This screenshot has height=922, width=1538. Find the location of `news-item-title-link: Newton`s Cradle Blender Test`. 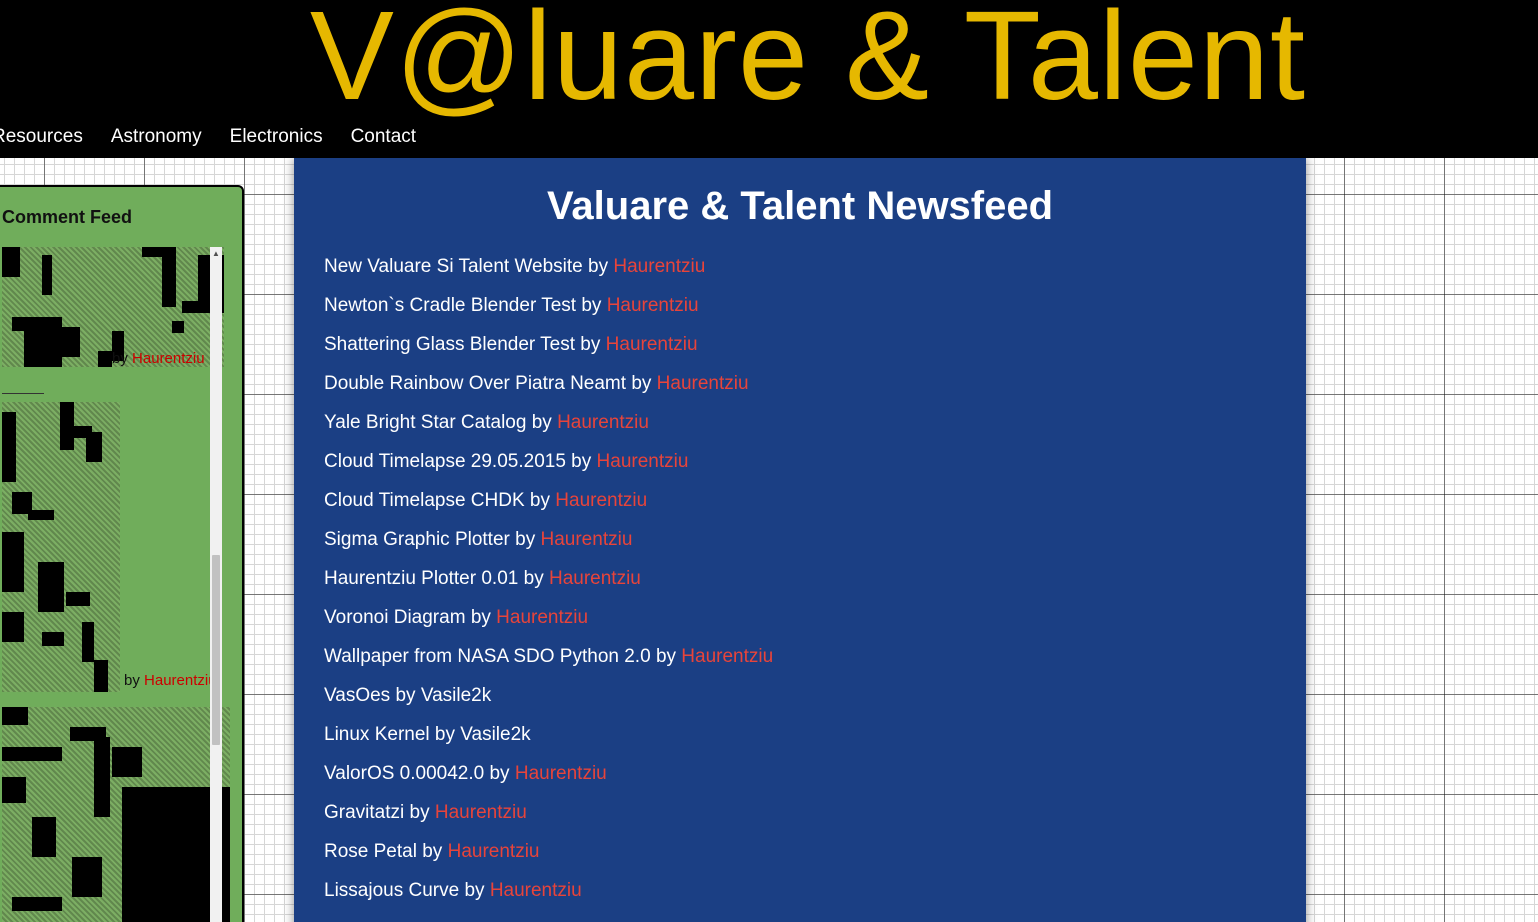

news-item-title-link: Newton`s Cradle Blender Test is located at coordinates (450, 305).